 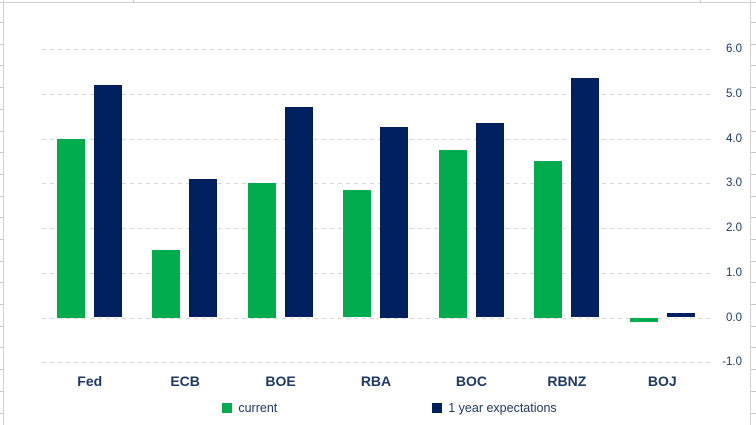 I want to click on bar-rba-current, so click(x=357, y=253).